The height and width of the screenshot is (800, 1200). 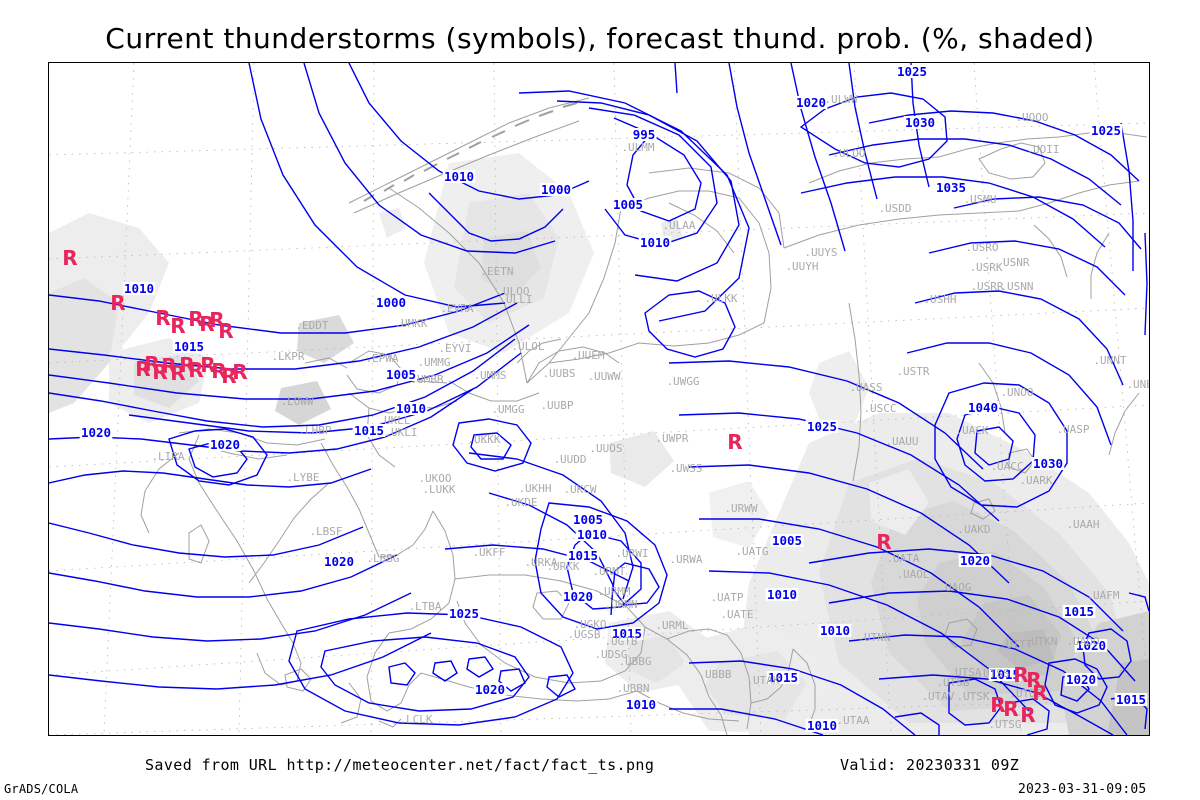 I want to click on station-id-label: .UACK, so click(x=971, y=430).